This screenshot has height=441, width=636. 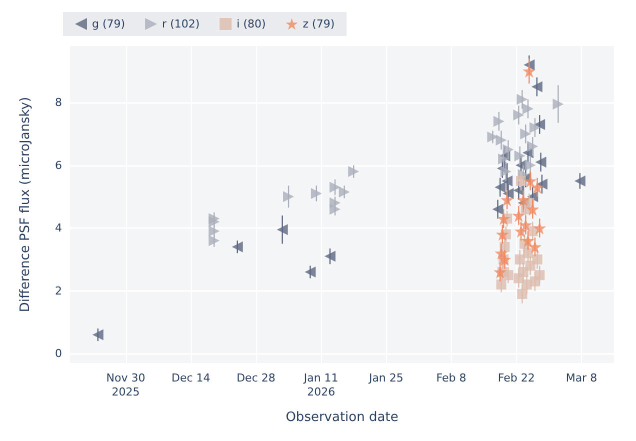 I want to click on x-tick-label: Jan 25, so click(x=386, y=378).